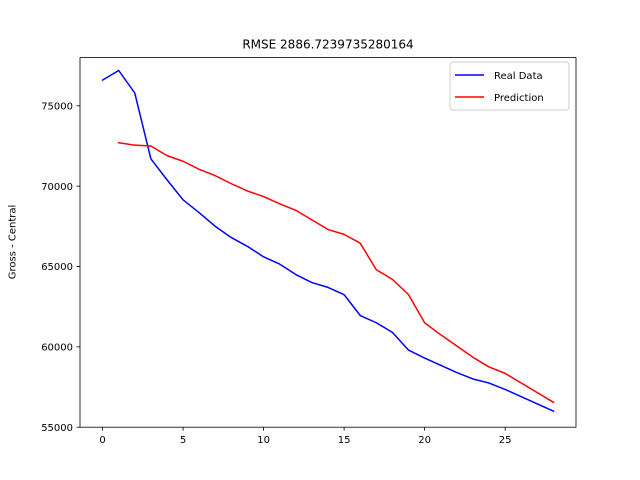 Image resolution: width=640 pixels, height=480 pixels. Describe the element at coordinates (518, 76) in the screenshot. I see `legend-label-1: Real Data` at that location.